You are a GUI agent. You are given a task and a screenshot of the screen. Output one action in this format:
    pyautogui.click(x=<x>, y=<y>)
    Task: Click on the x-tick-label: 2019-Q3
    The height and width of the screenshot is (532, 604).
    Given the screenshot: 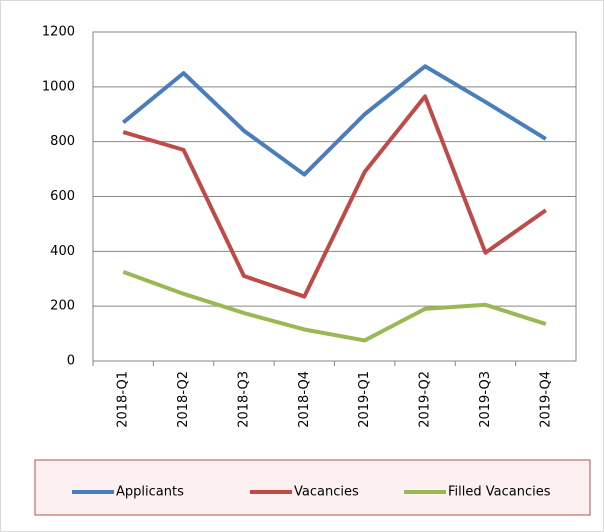 What is the action you would take?
    pyautogui.click(x=485, y=399)
    